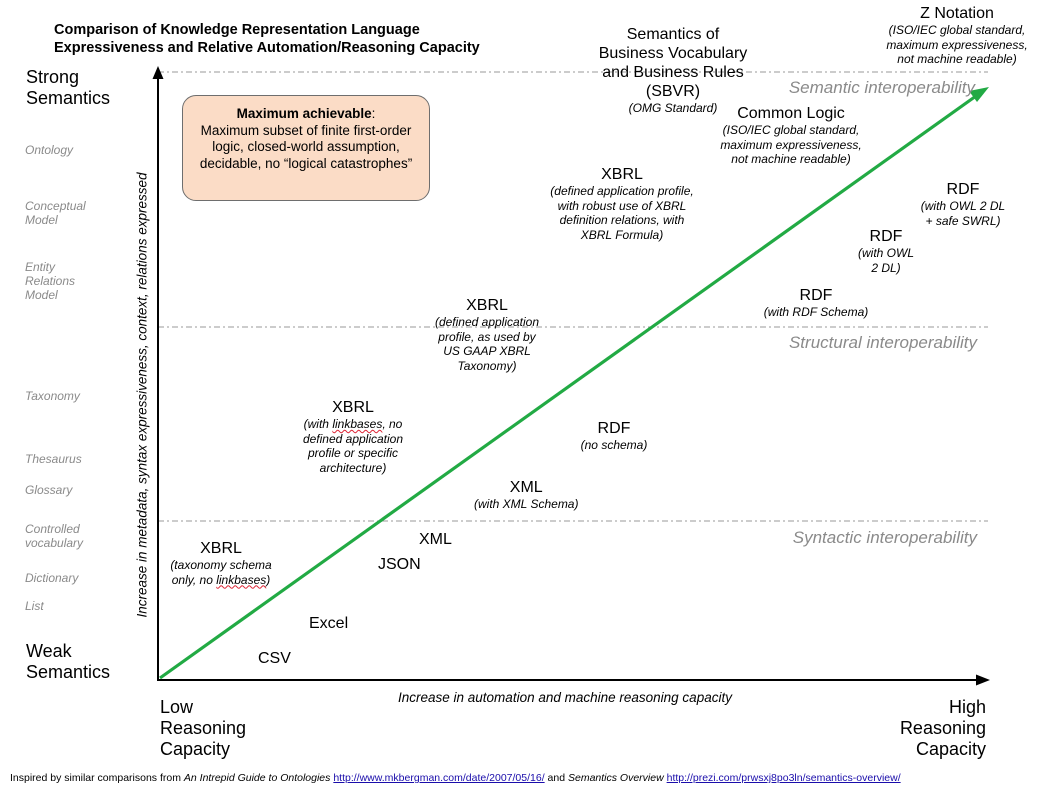 This screenshot has width=1056, height=790. Describe the element at coordinates (49, 150) in the screenshot. I see `level-ontology: Ontology` at that location.